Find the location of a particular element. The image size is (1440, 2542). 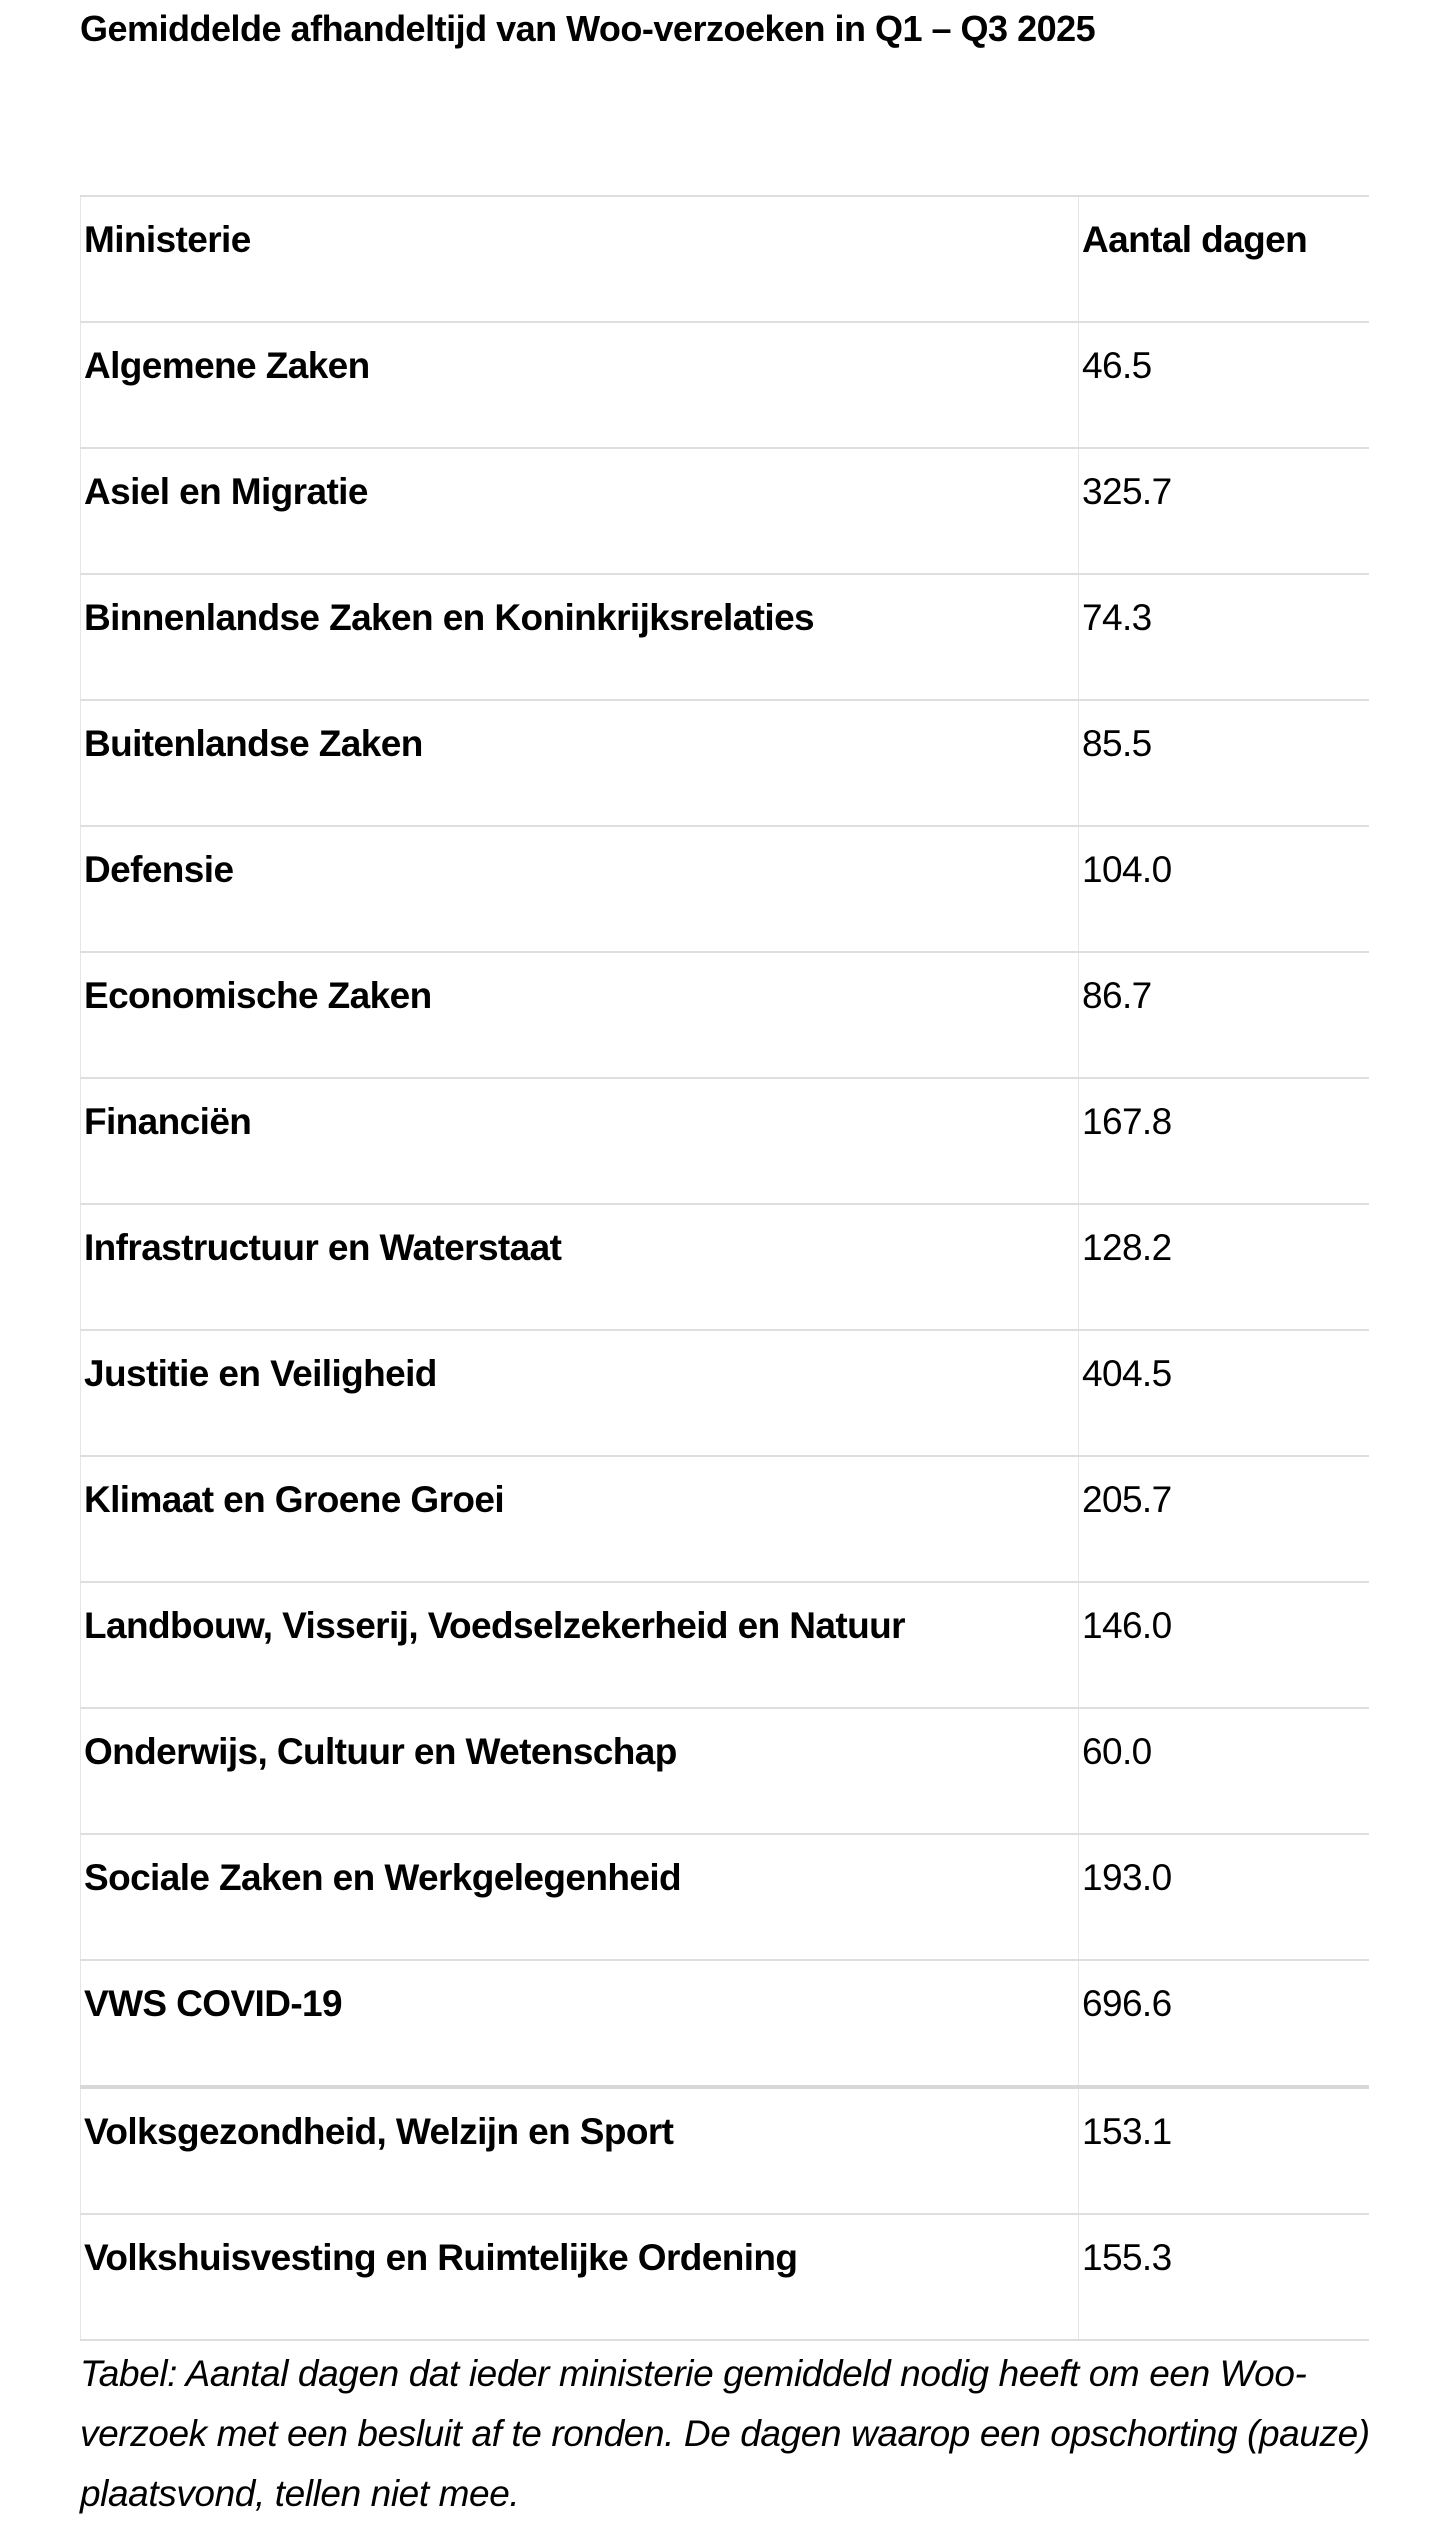

table-row: Infrastructuur en Waterstaat 128.2 is located at coordinates (724, 1267).